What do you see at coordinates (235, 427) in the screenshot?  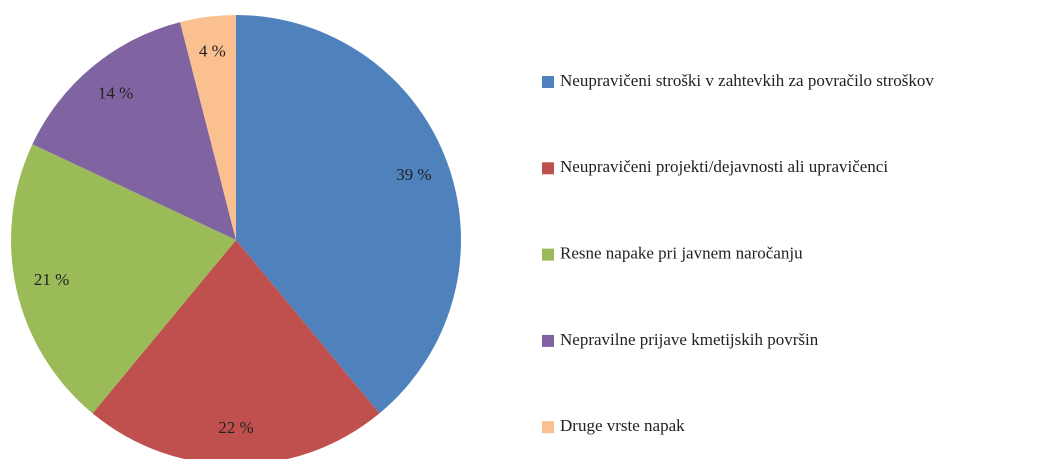 I see `value-label: 22 %` at bounding box center [235, 427].